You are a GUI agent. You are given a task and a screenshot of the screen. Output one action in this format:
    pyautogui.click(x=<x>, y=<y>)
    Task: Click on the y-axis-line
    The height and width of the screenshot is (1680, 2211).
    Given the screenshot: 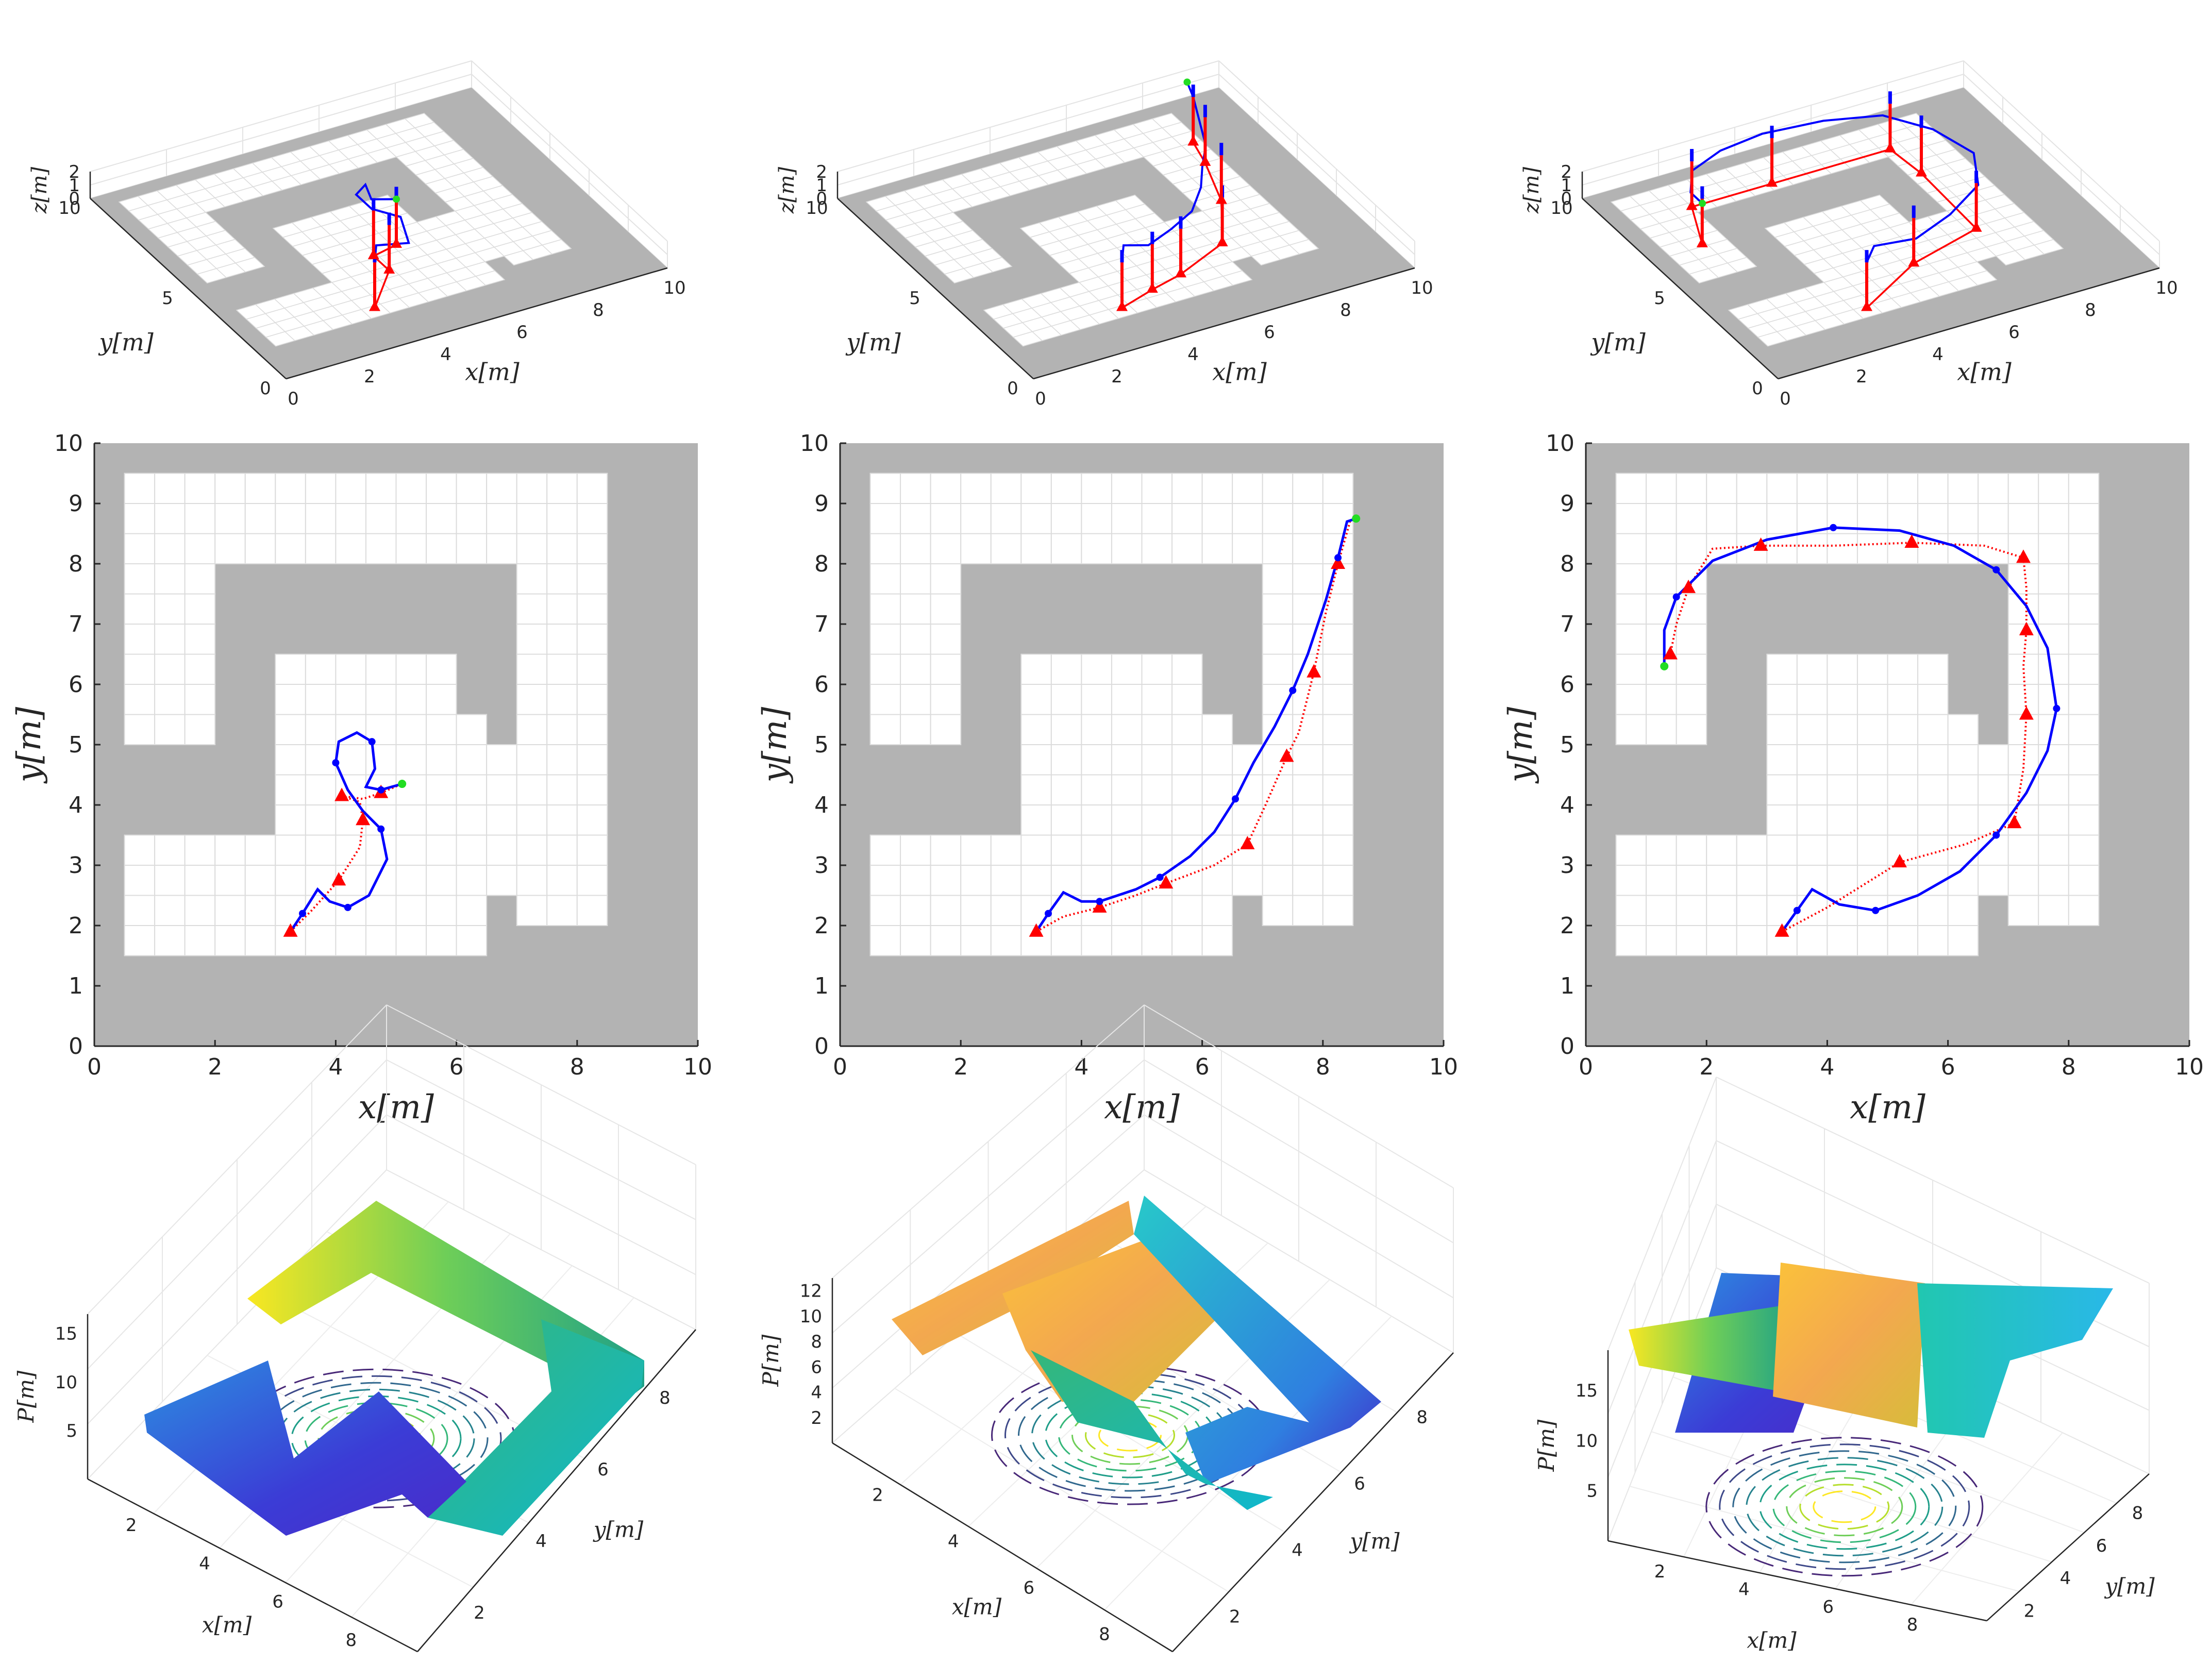 What is the action you would take?
    pyautogui.click(x=556, y=1490)
    